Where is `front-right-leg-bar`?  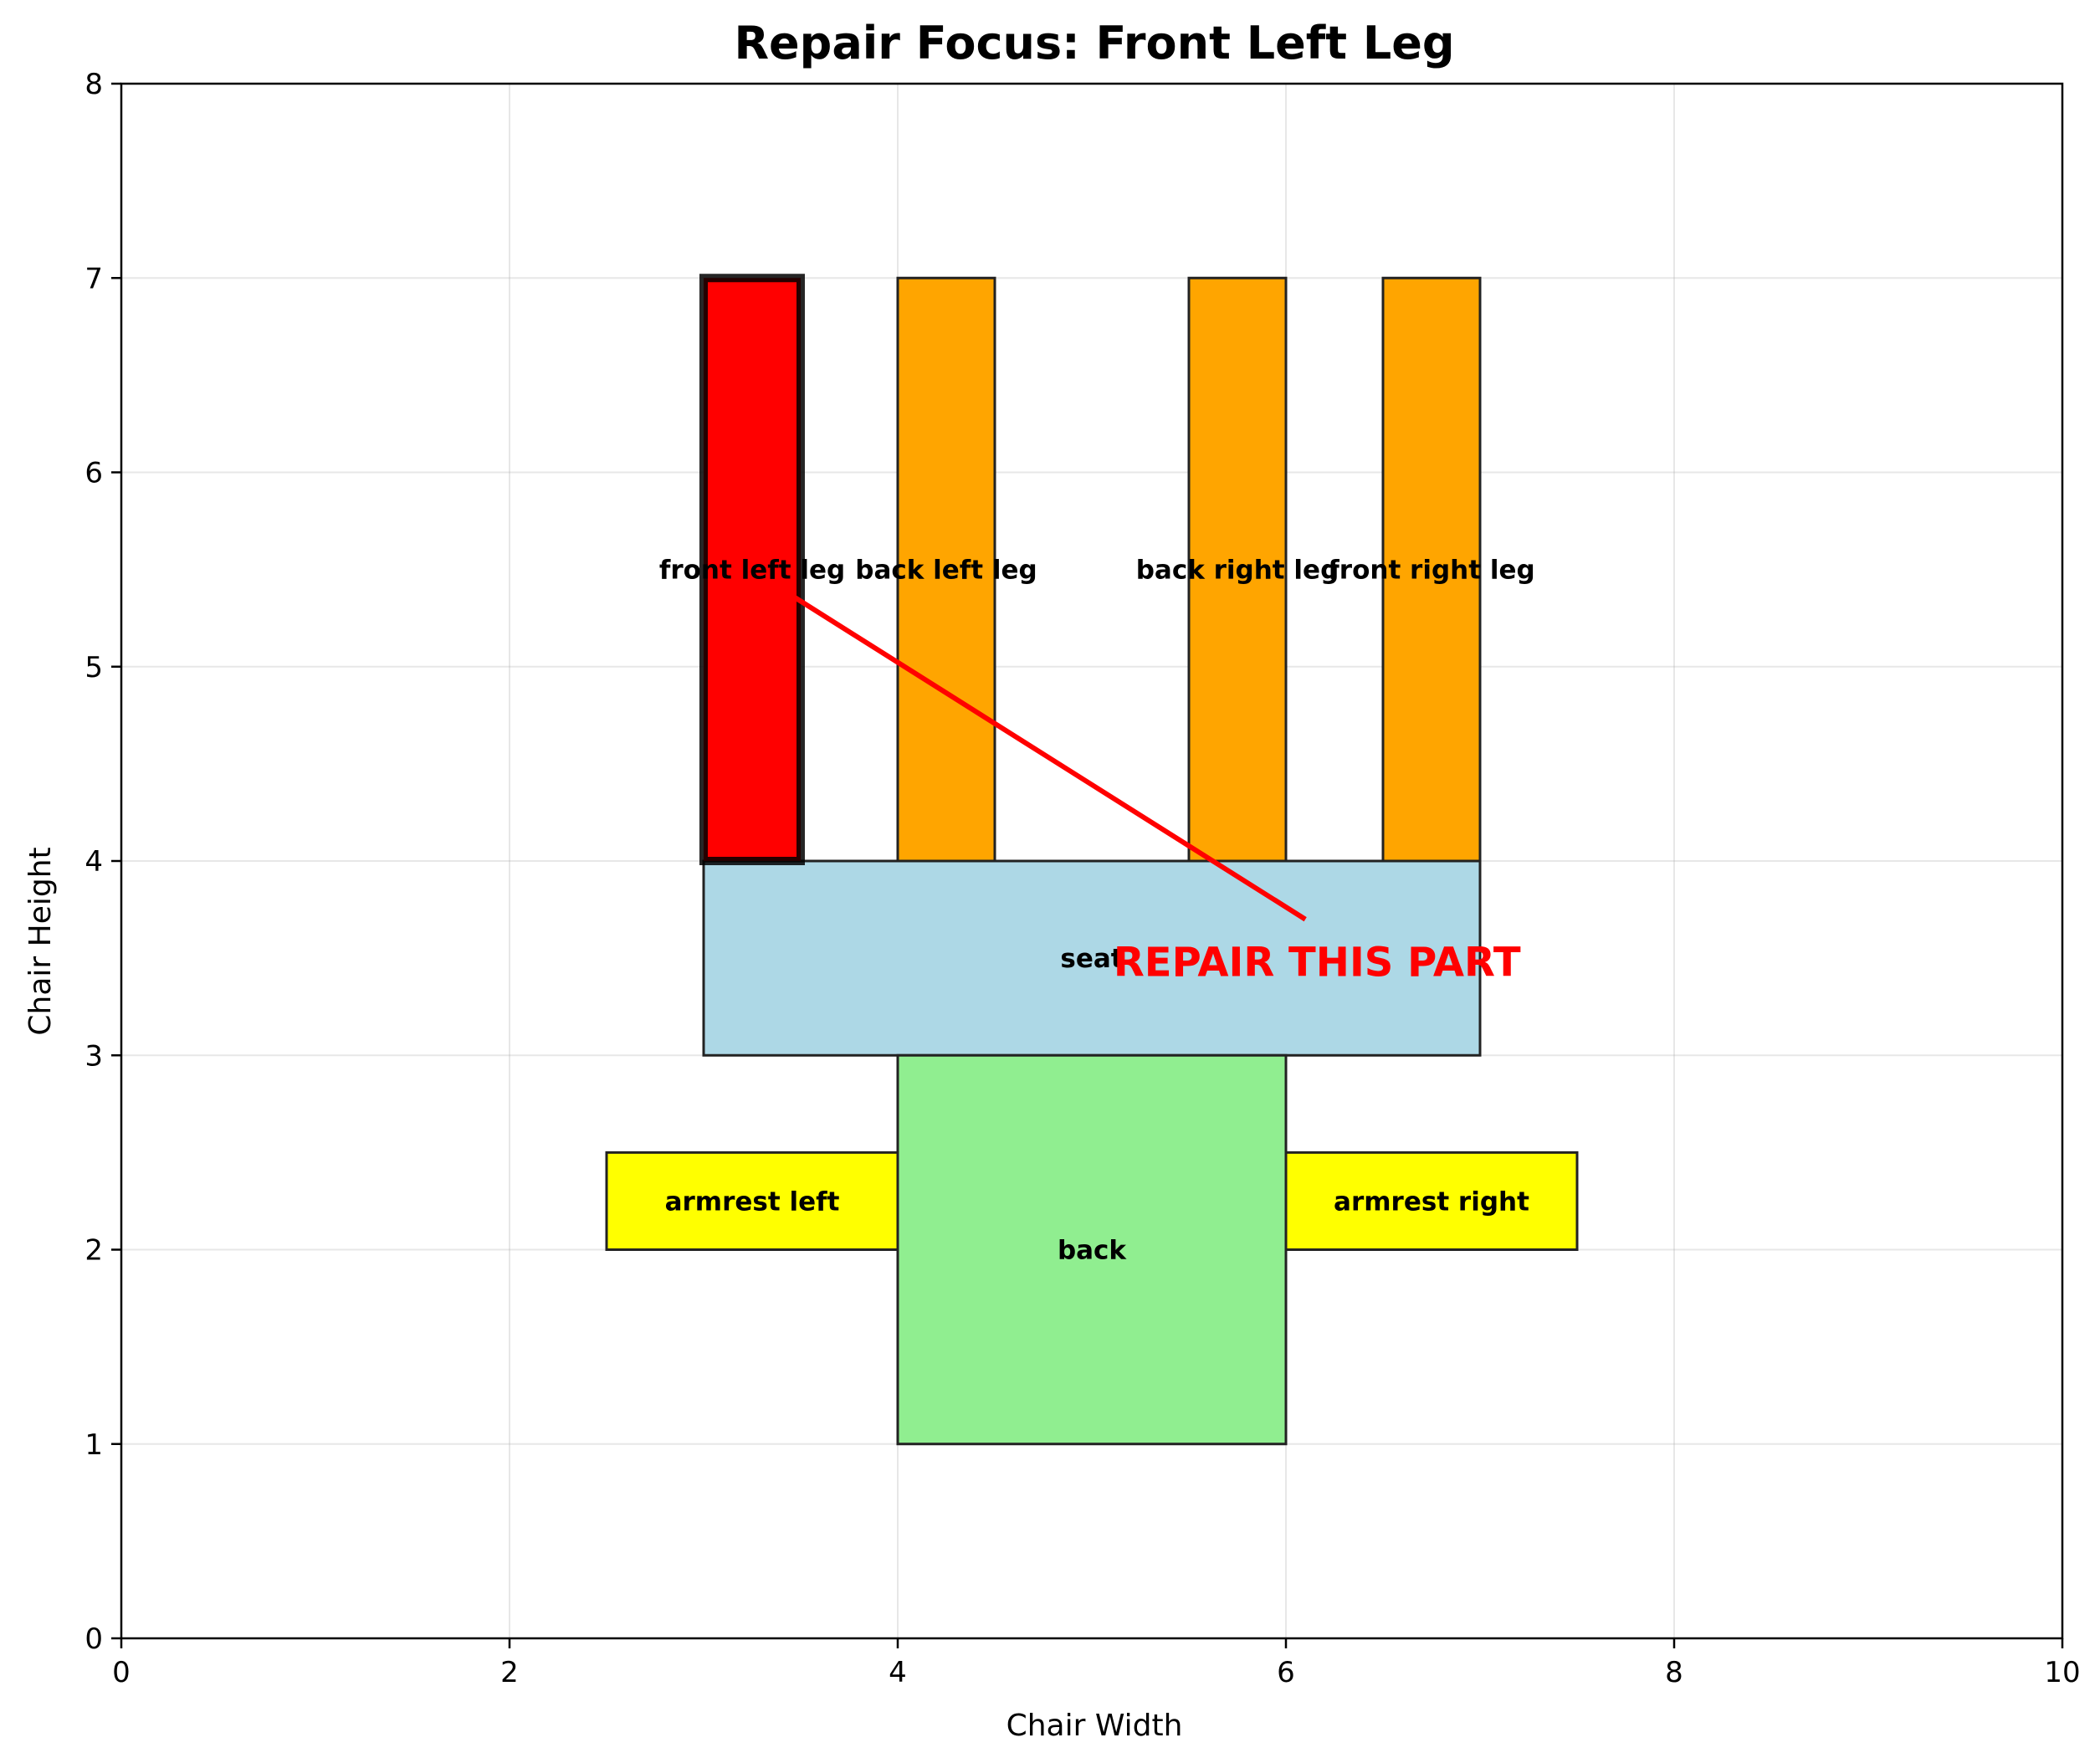 front-right-leg-bar is located at coordinates (1431, 569).